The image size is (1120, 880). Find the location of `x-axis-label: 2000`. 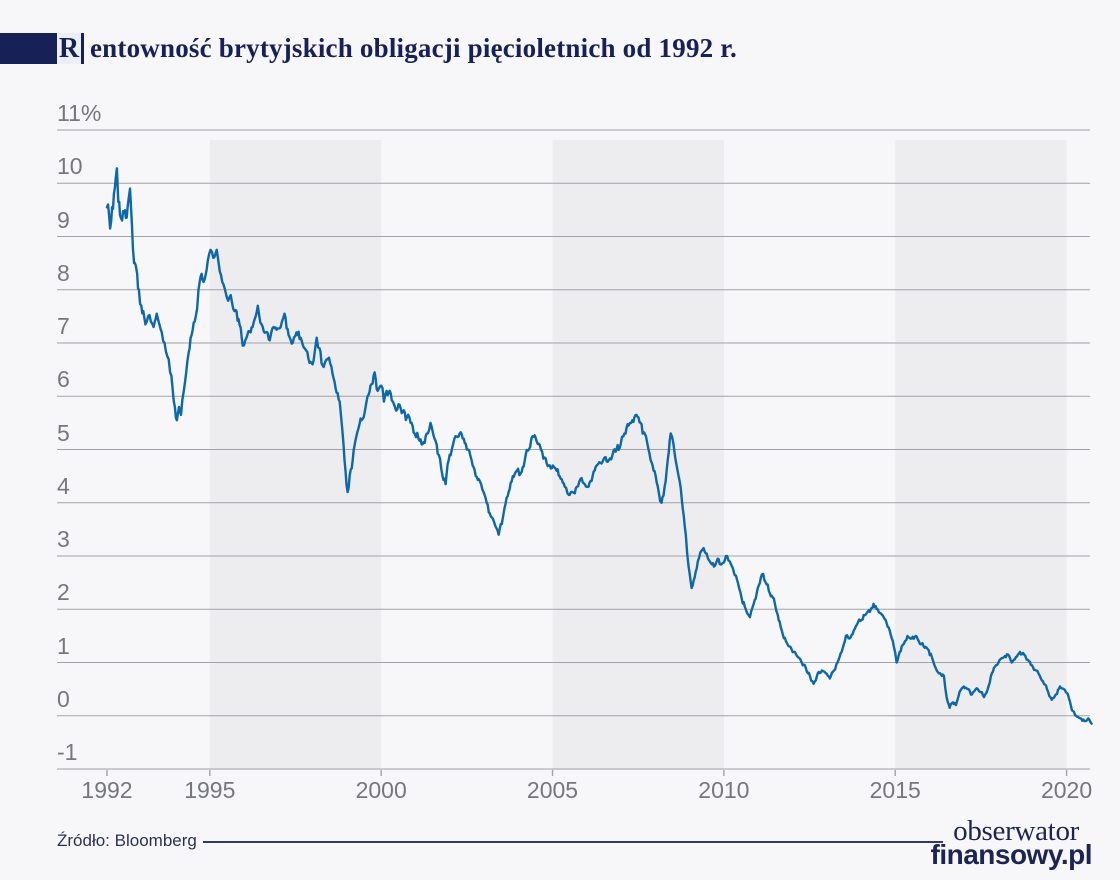

x-axis-label: 2000 is located at coordinates (381, 790).